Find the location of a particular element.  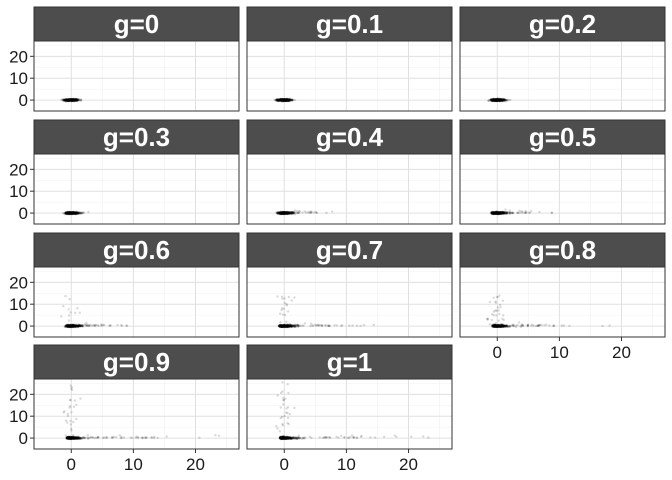

y-tick-label: 10 is located at coordinates (18, 191).